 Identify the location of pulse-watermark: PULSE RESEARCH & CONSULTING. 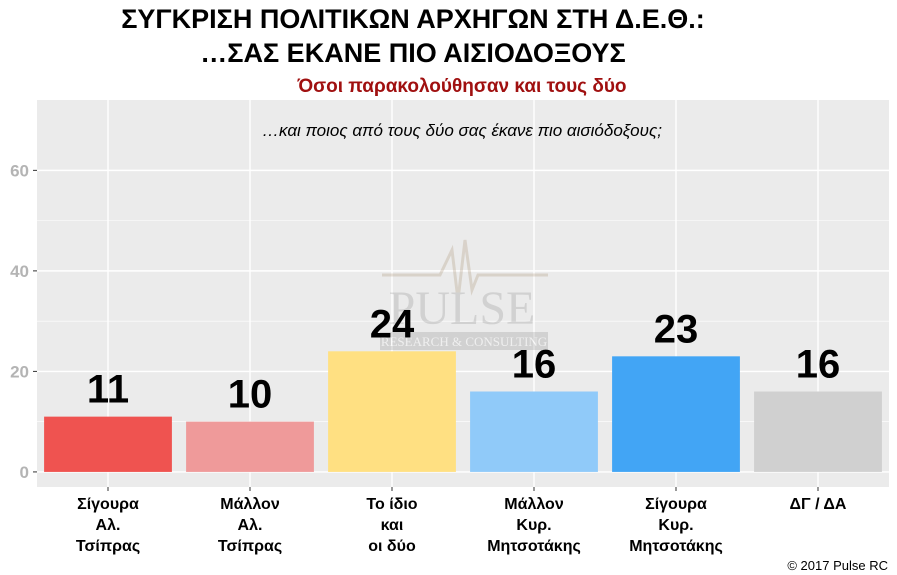
(464, 294).